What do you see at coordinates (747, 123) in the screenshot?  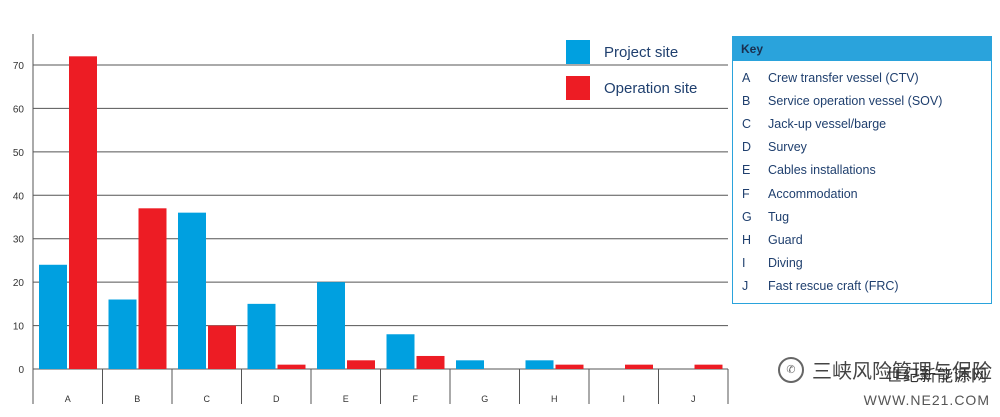 I see `key-item-letter: C` at bounding box center [747, 123].